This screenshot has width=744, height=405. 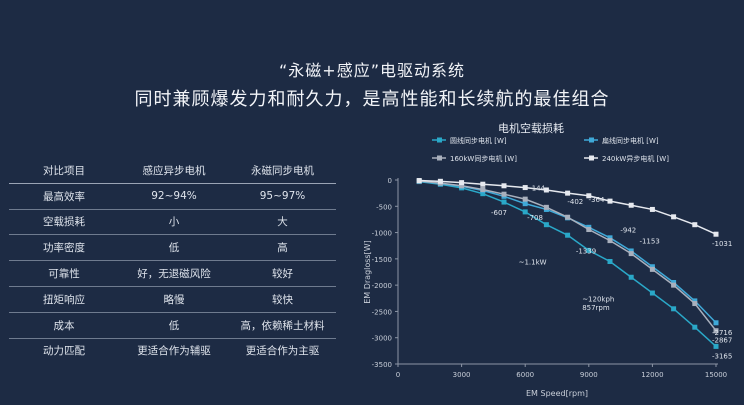 I want to click on table-cell: 高，依赖稀土材料, so click(x=282, y=325).